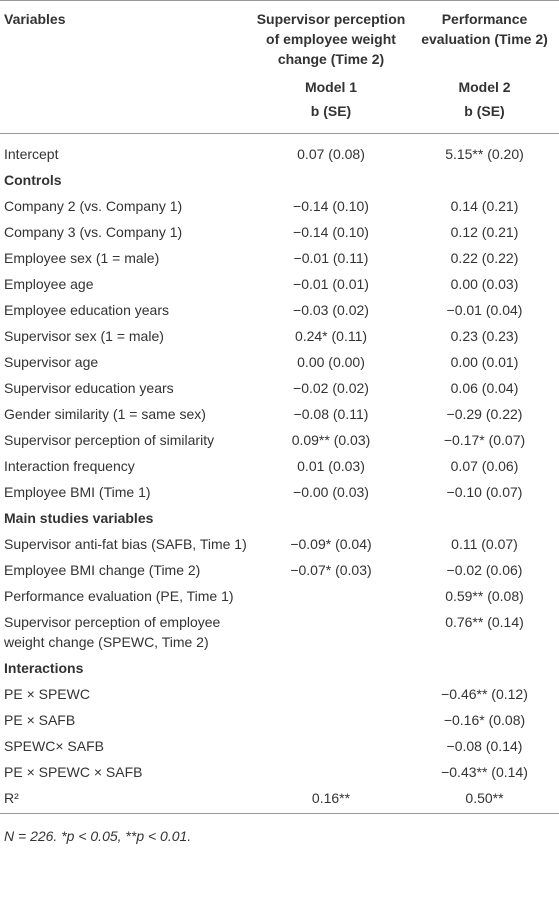  Describe the element at coordinates (86, 310) in the screenshot. I see `row-label: Employee education years` at that location.